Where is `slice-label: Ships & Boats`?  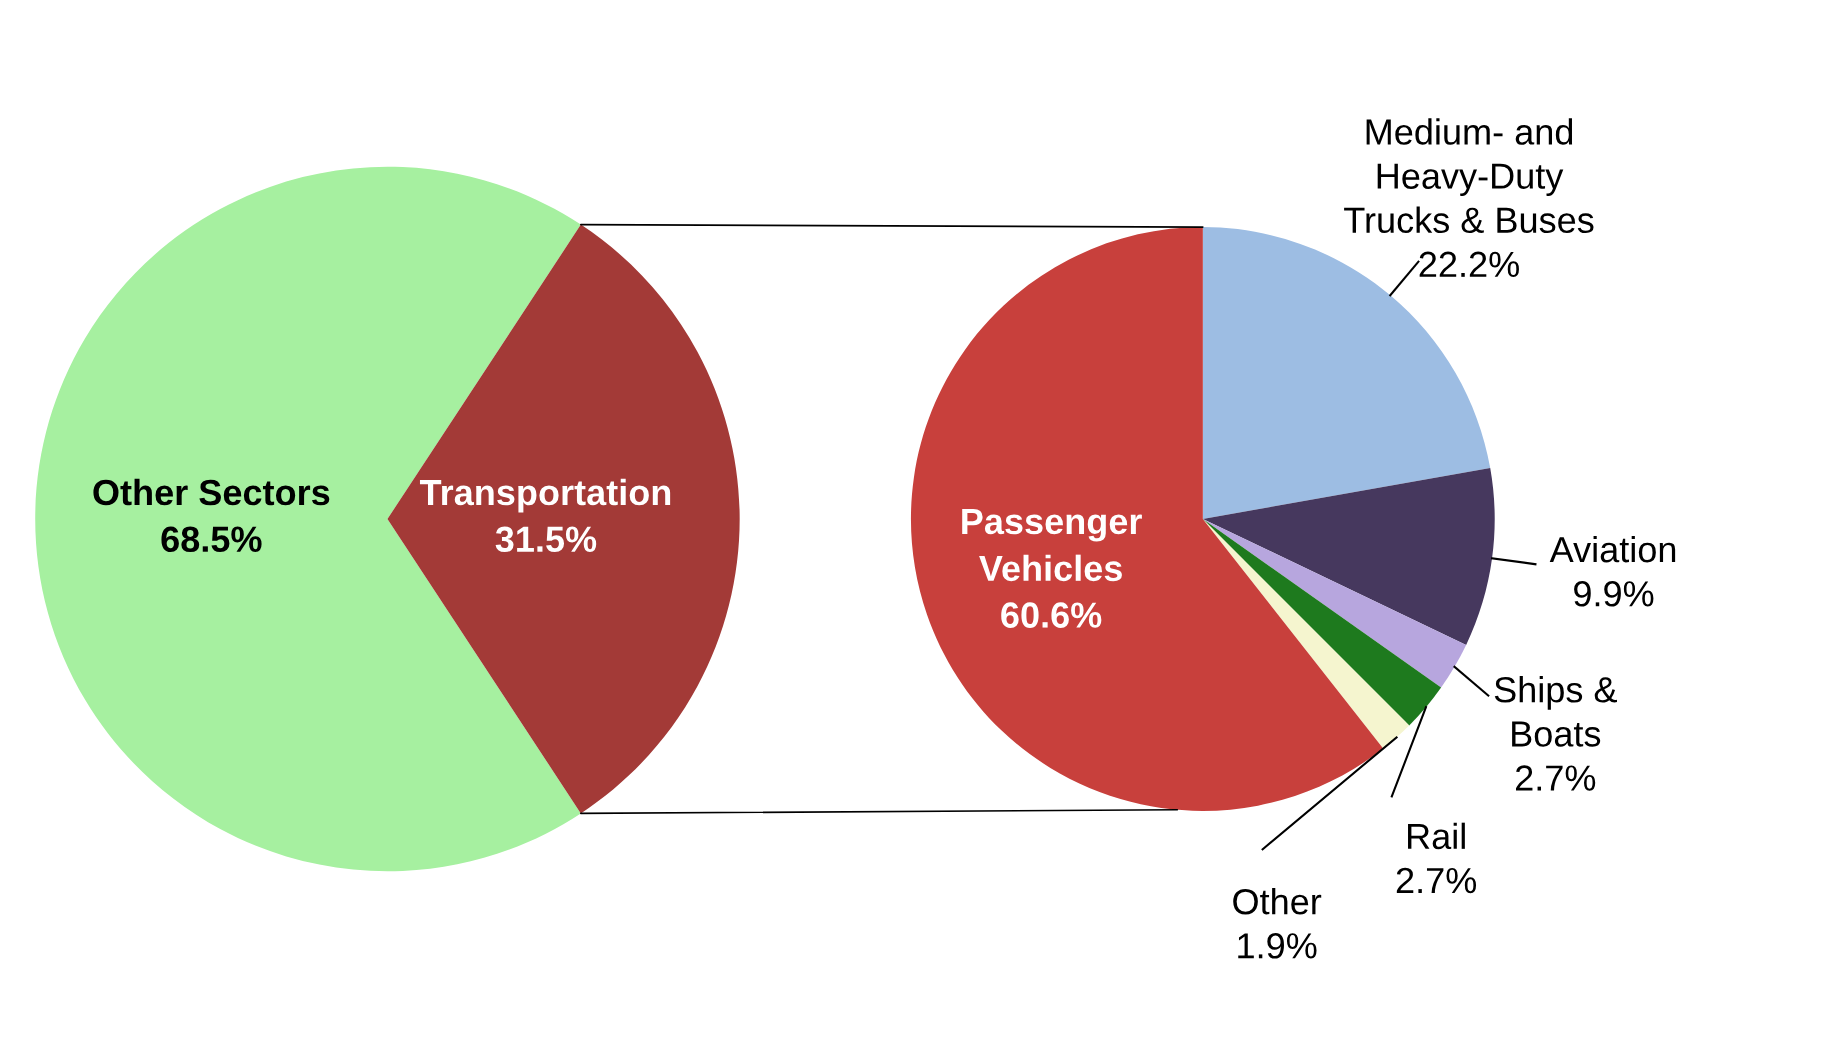
slice-label: Ships & Boats is located at coordinates (1555, 711).